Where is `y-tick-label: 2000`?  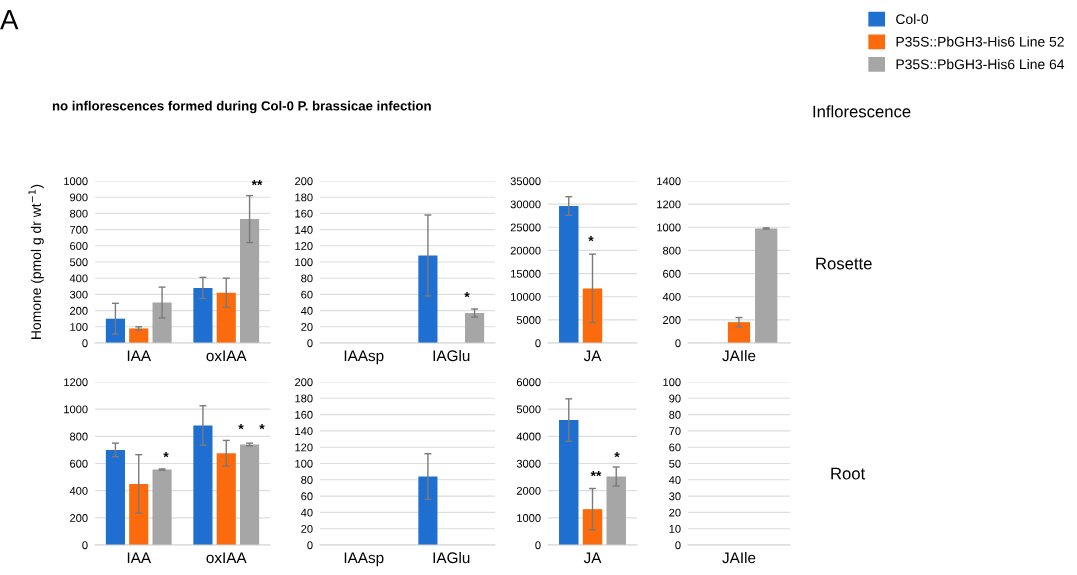 y-tick-label: 2000 is located at coordinates (528, 490).